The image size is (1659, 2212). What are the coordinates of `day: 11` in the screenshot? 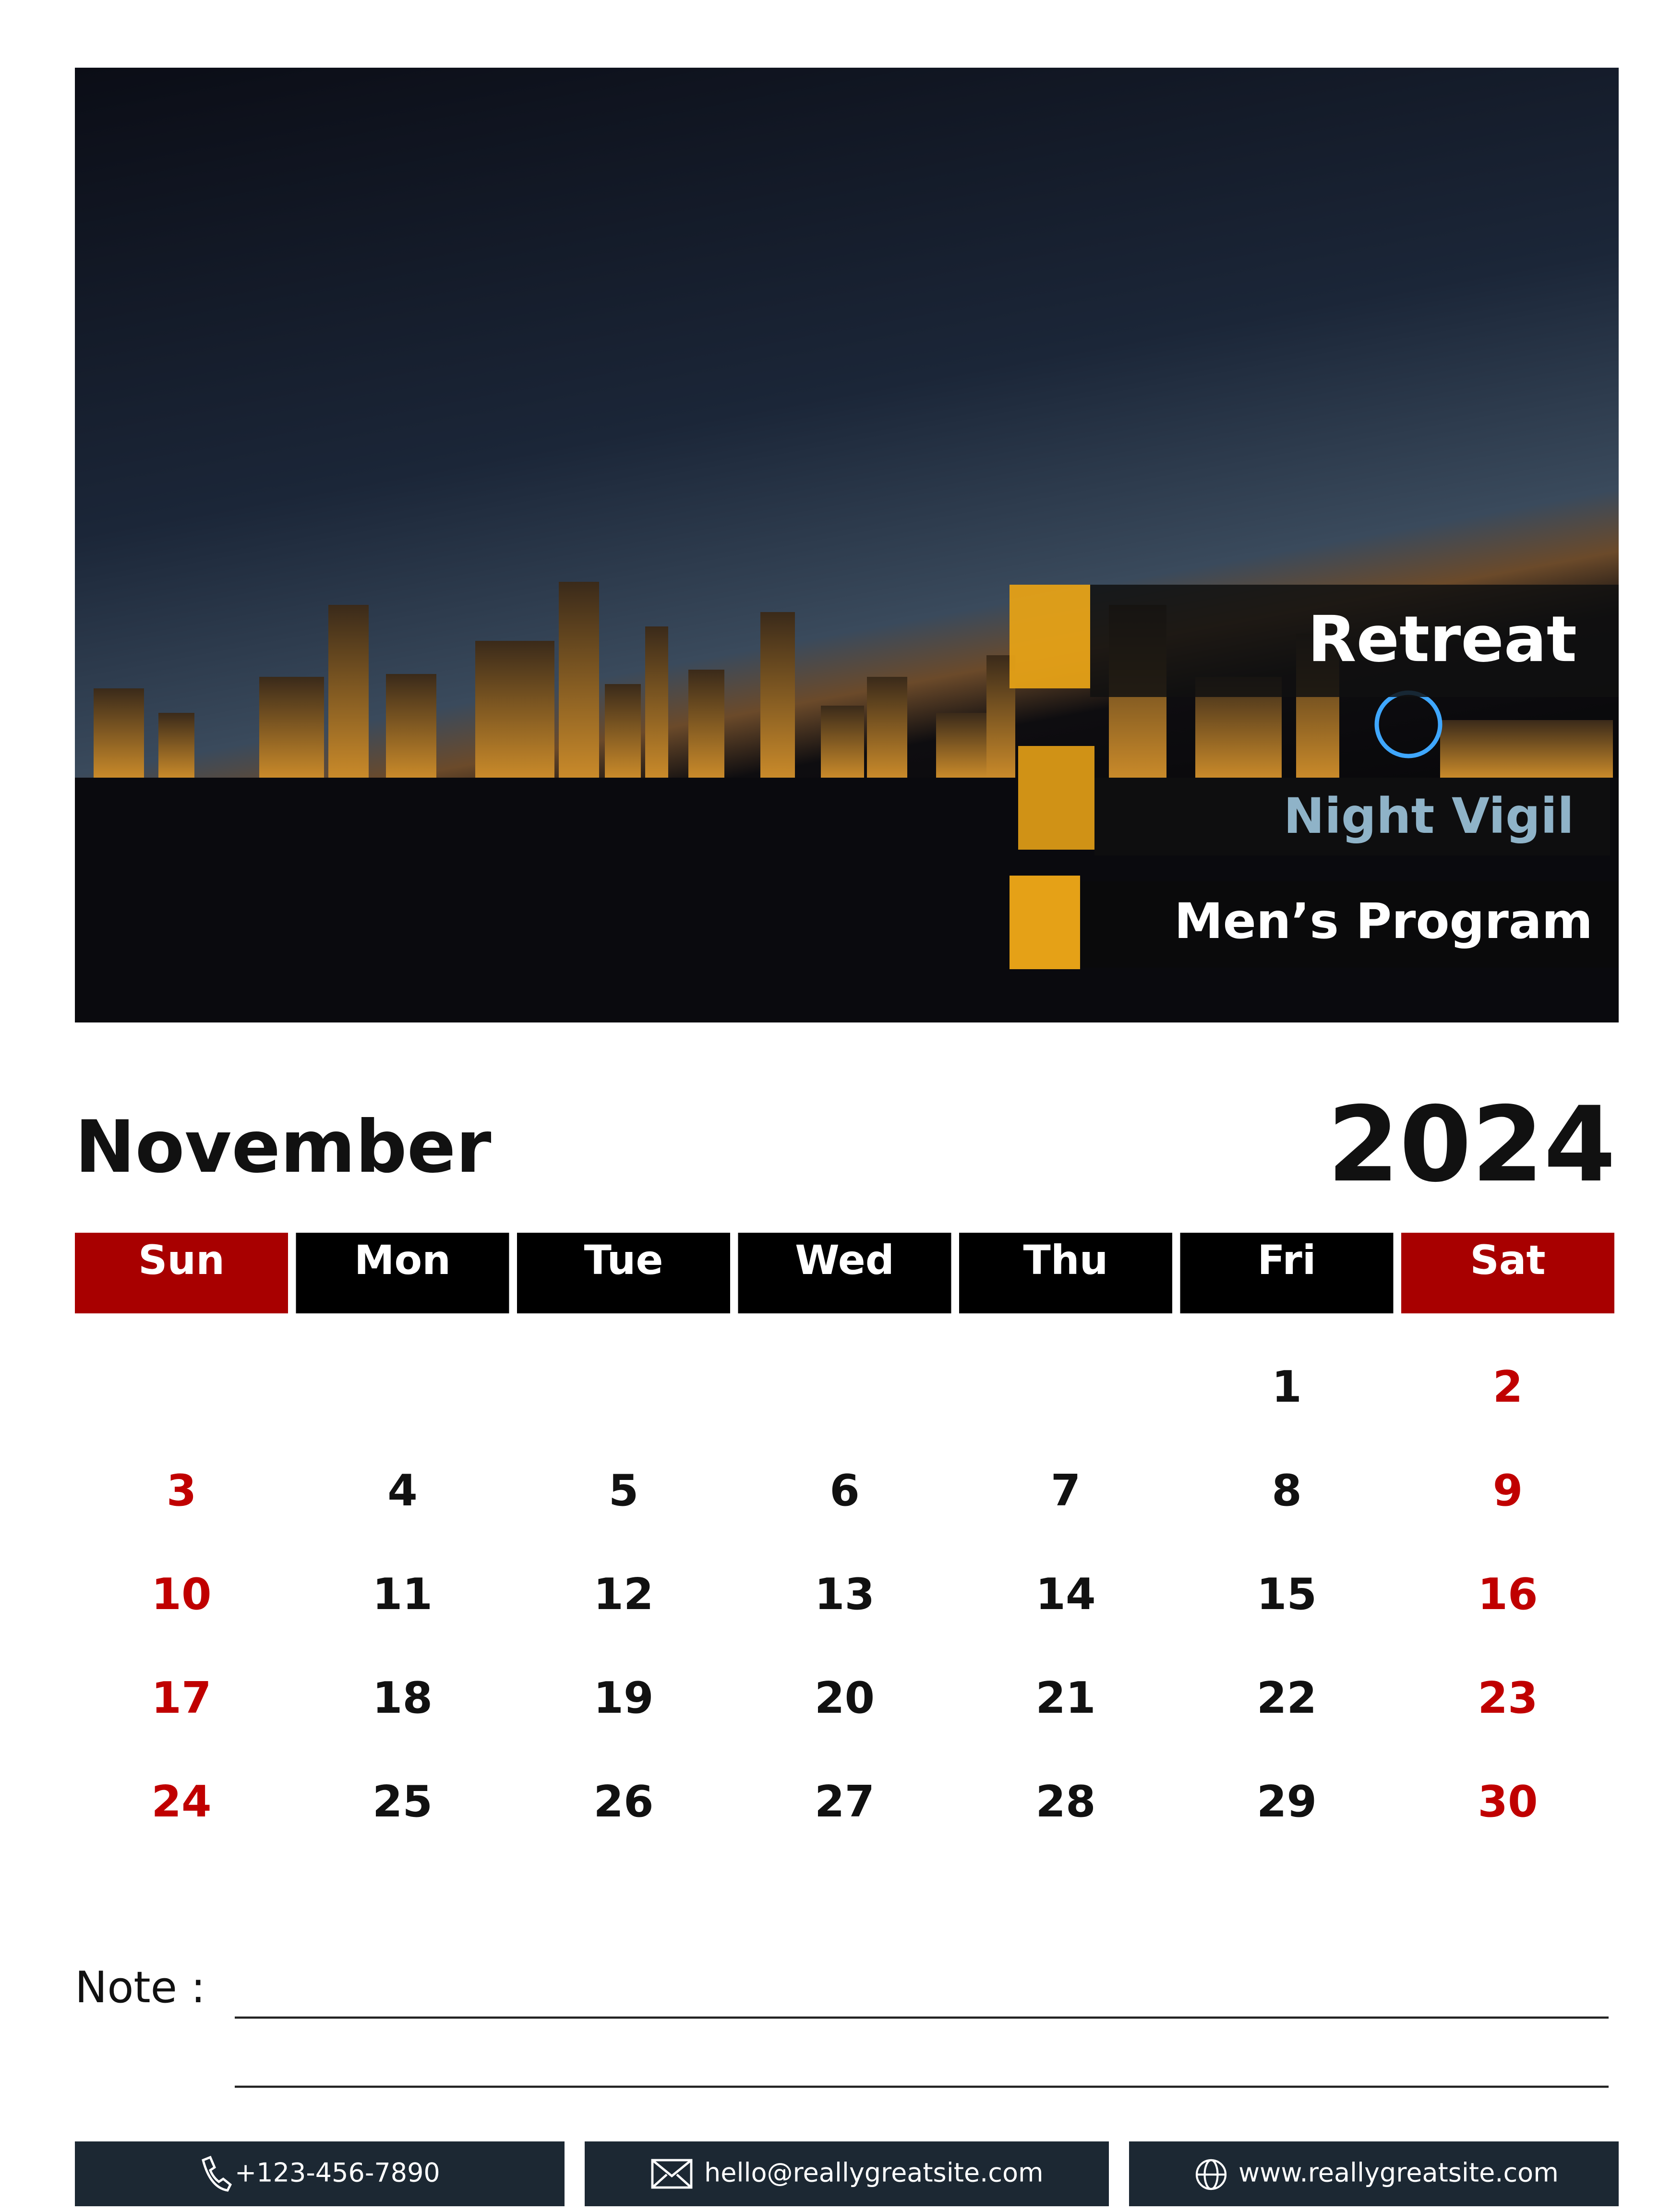 It's located at (403, 1594).